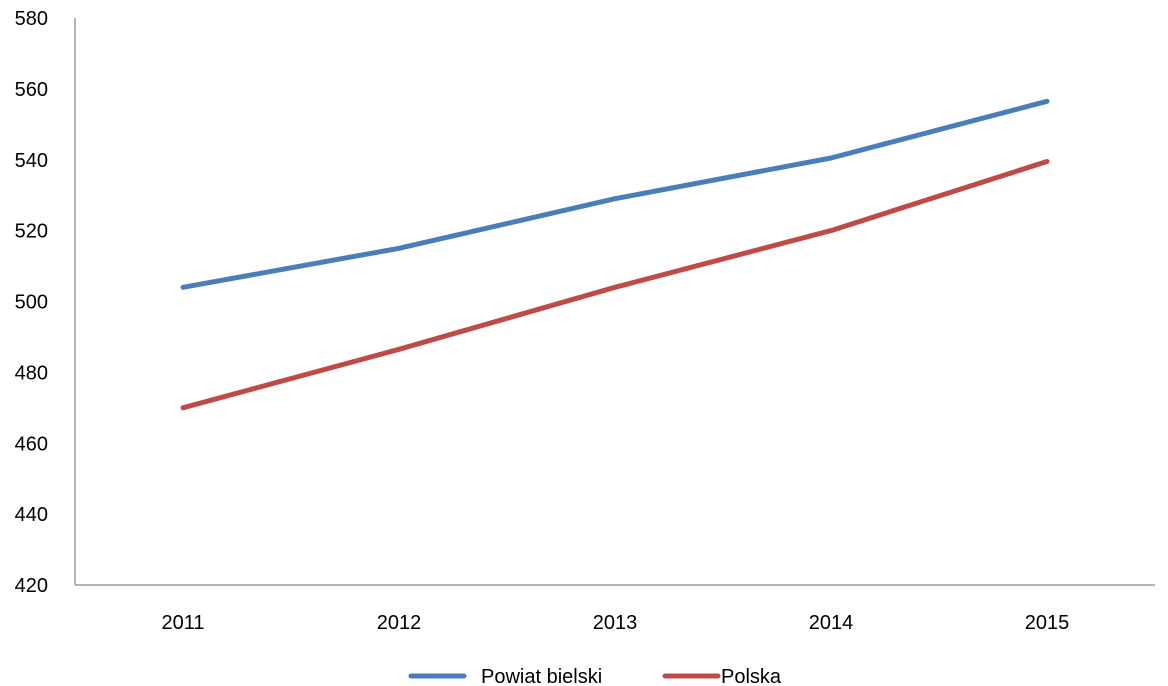 The height and width of the screenshot is (686, 1168). I want to click on y-axis: 420 440 460 480 500 520 540 560 580, so click(45, 302).